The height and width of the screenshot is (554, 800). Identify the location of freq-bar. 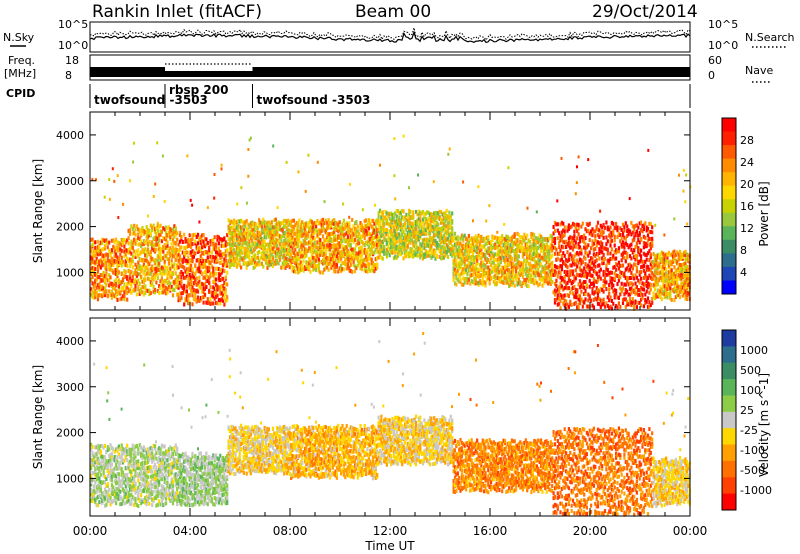
(127, 72).